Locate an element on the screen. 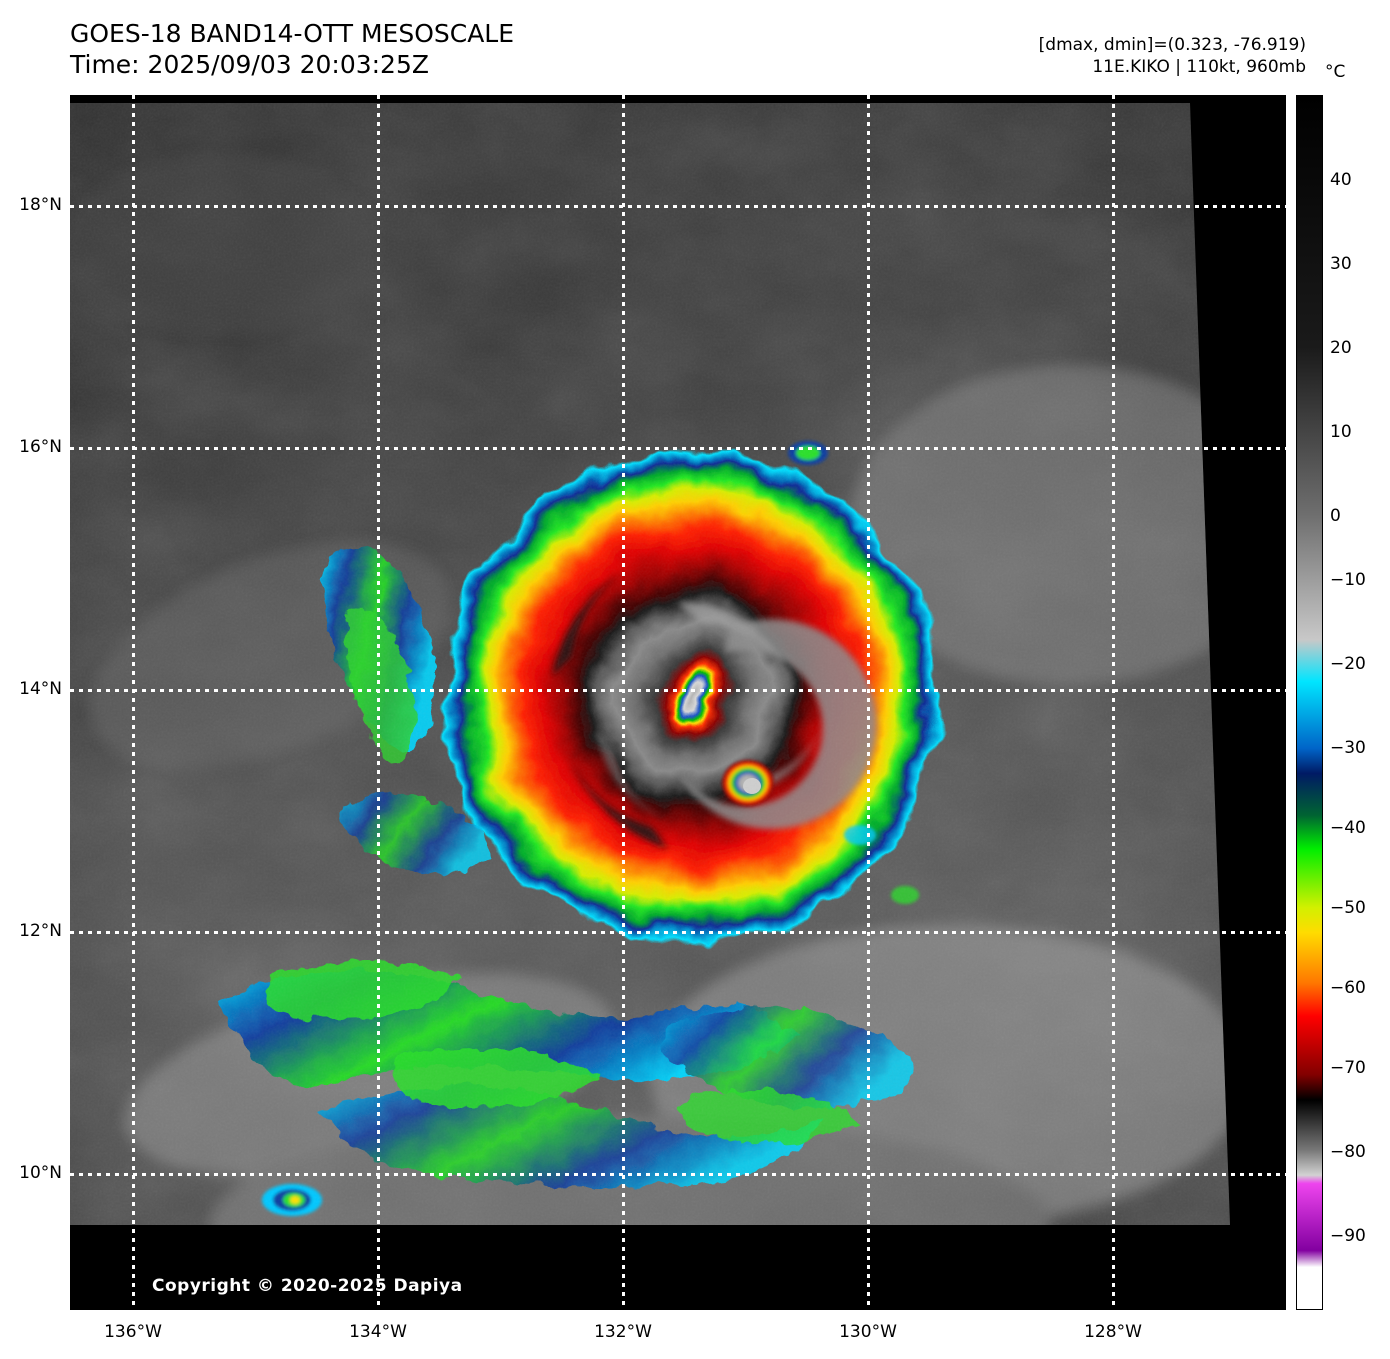 The height and width of the screenshot is (1359, 1390). cbtick-m80: −80 is located at coordinates (1348, 1152).